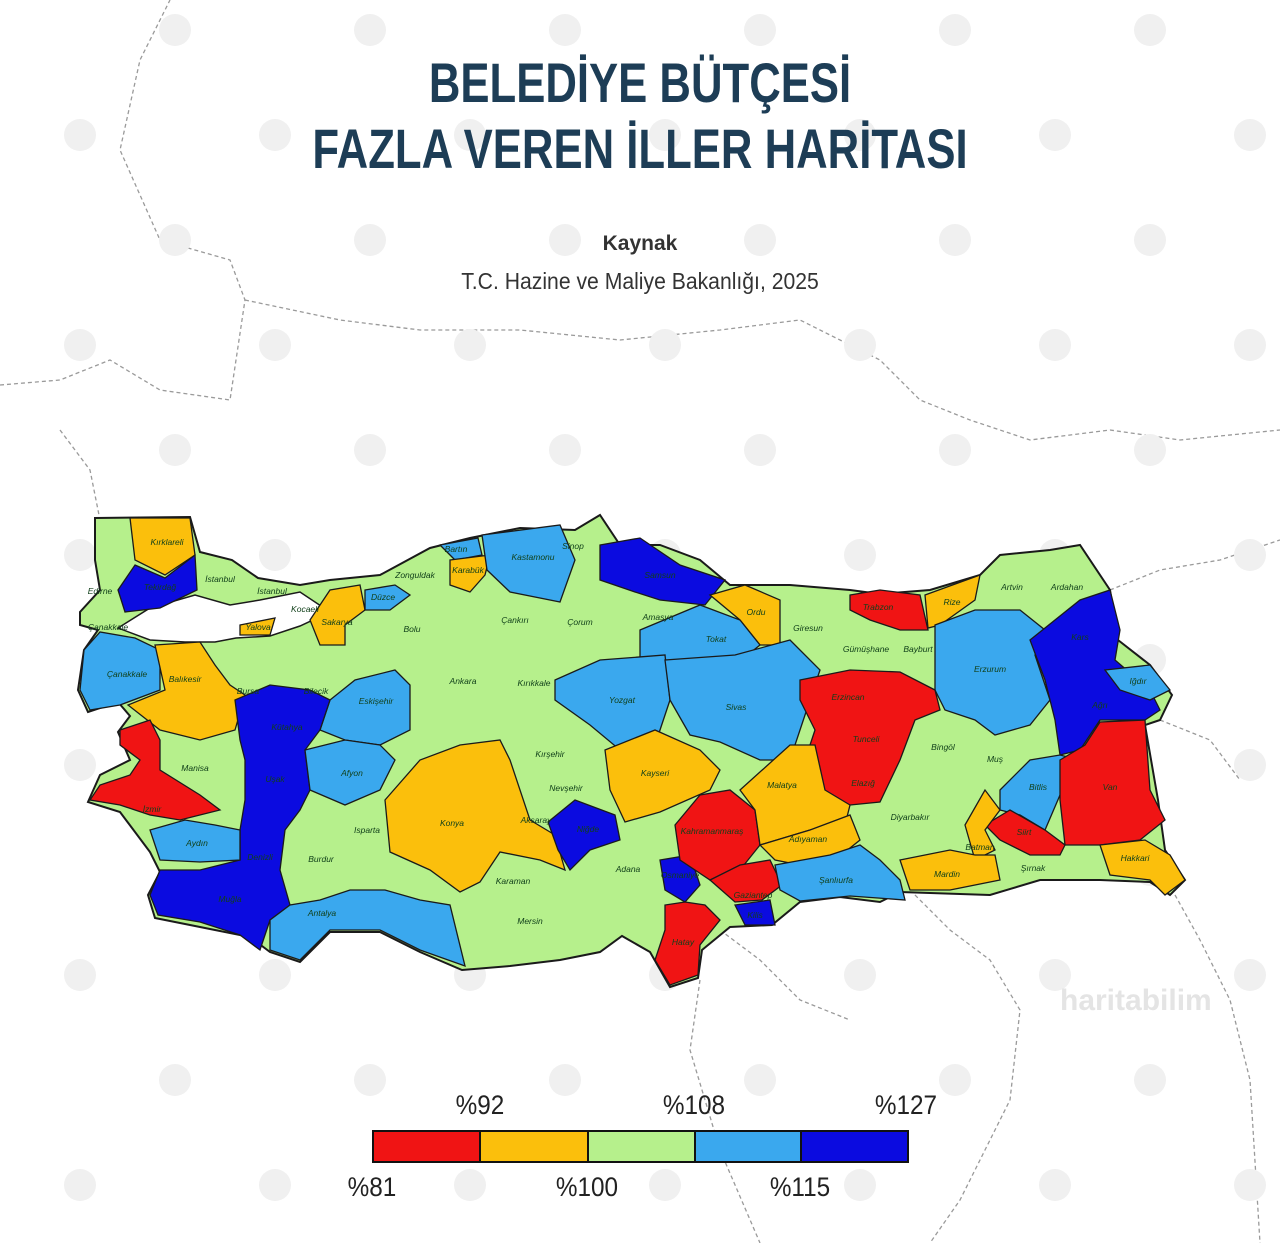 The image size is (1280, 1243). I want to click on province-kilis, so click(755, 912).